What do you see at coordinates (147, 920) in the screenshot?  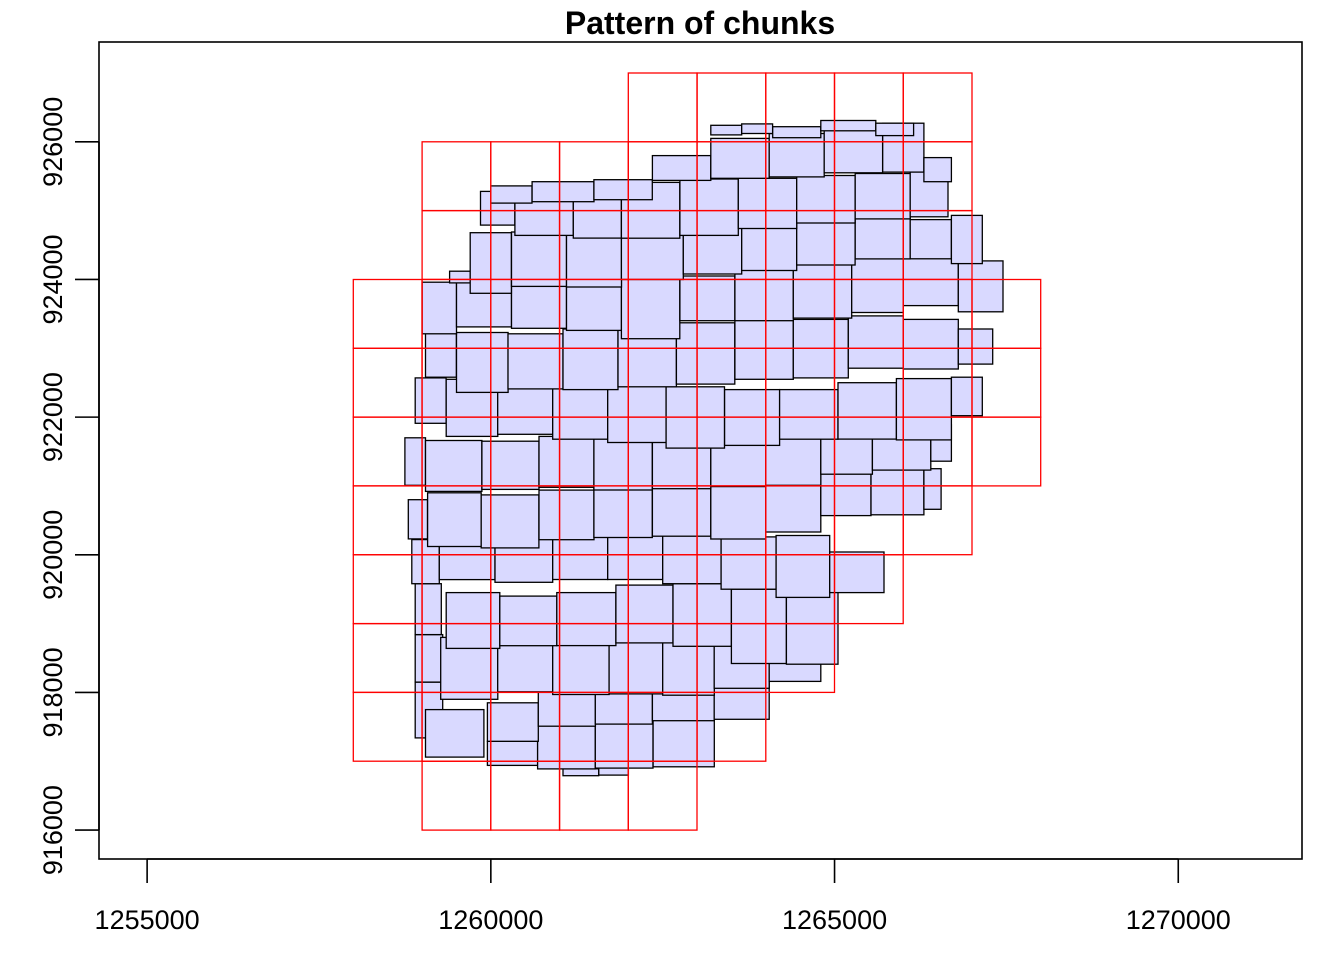 I see `x-tick-label-0: 1255000` at bounding box center [147, 920].